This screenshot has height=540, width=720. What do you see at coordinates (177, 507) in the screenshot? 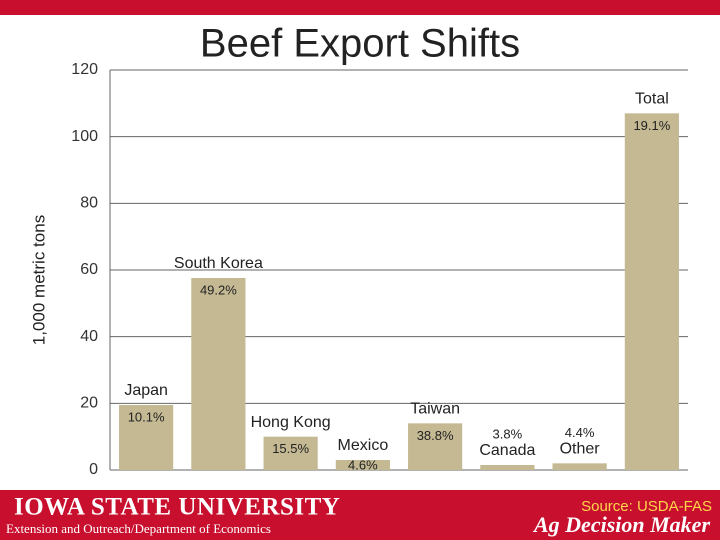
I see `university-name: IOWA STATE UNIVERSITY` at bounding box center [177, 507].